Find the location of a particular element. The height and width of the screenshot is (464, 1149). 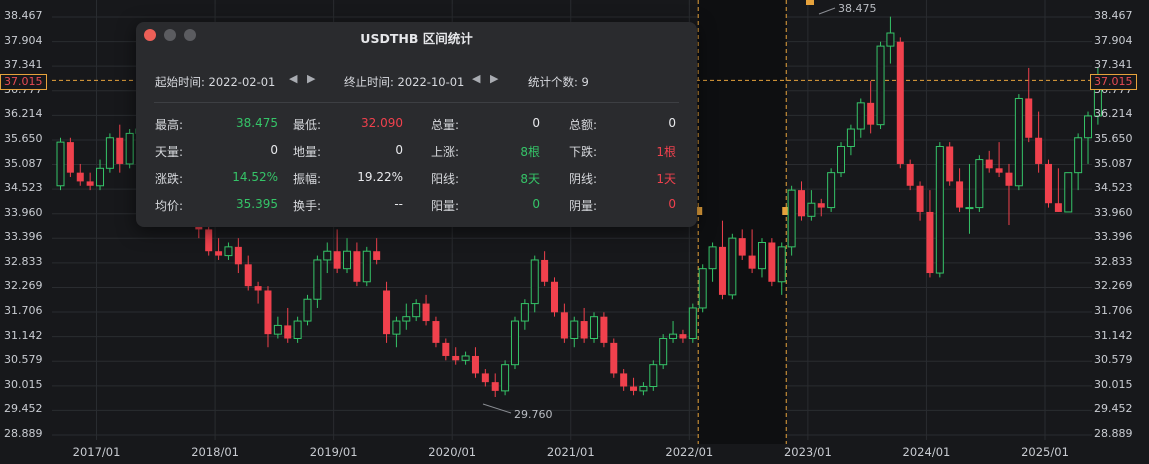

stat-label: 地量: is located at coordinates (307, 152).